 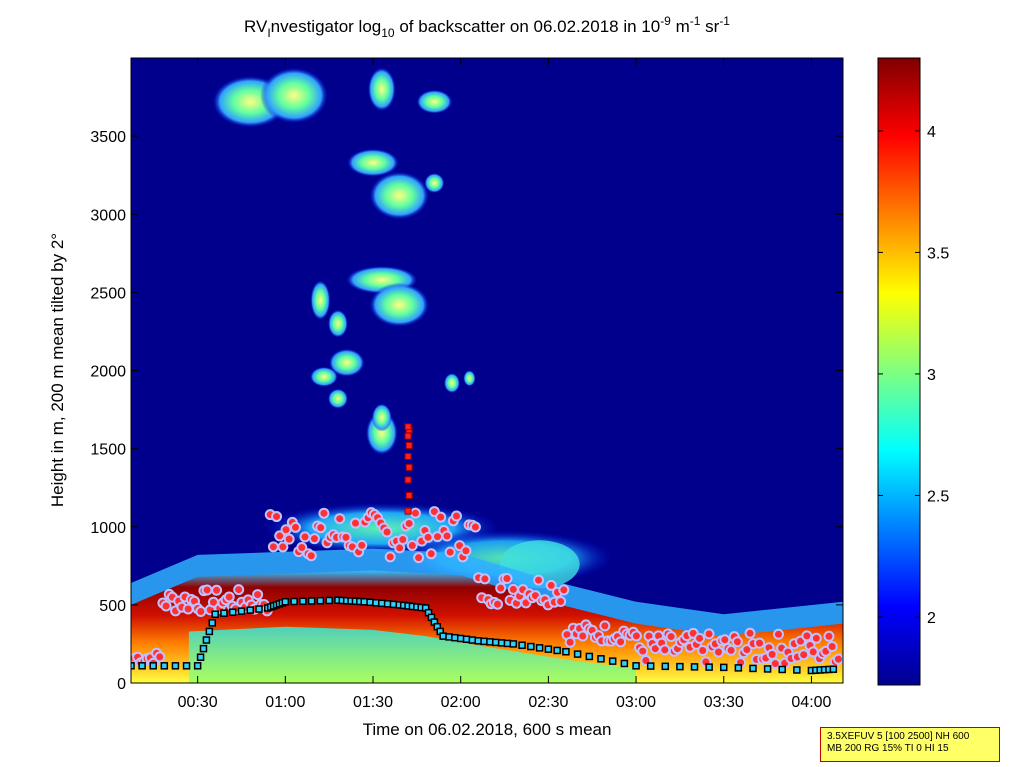 What do you see at coordinates (898, 736) in the screenshot?
I see `info-line-1: 3.5XEFUV 5 [100 2500] NH 600` at bounding box center [898, 736].